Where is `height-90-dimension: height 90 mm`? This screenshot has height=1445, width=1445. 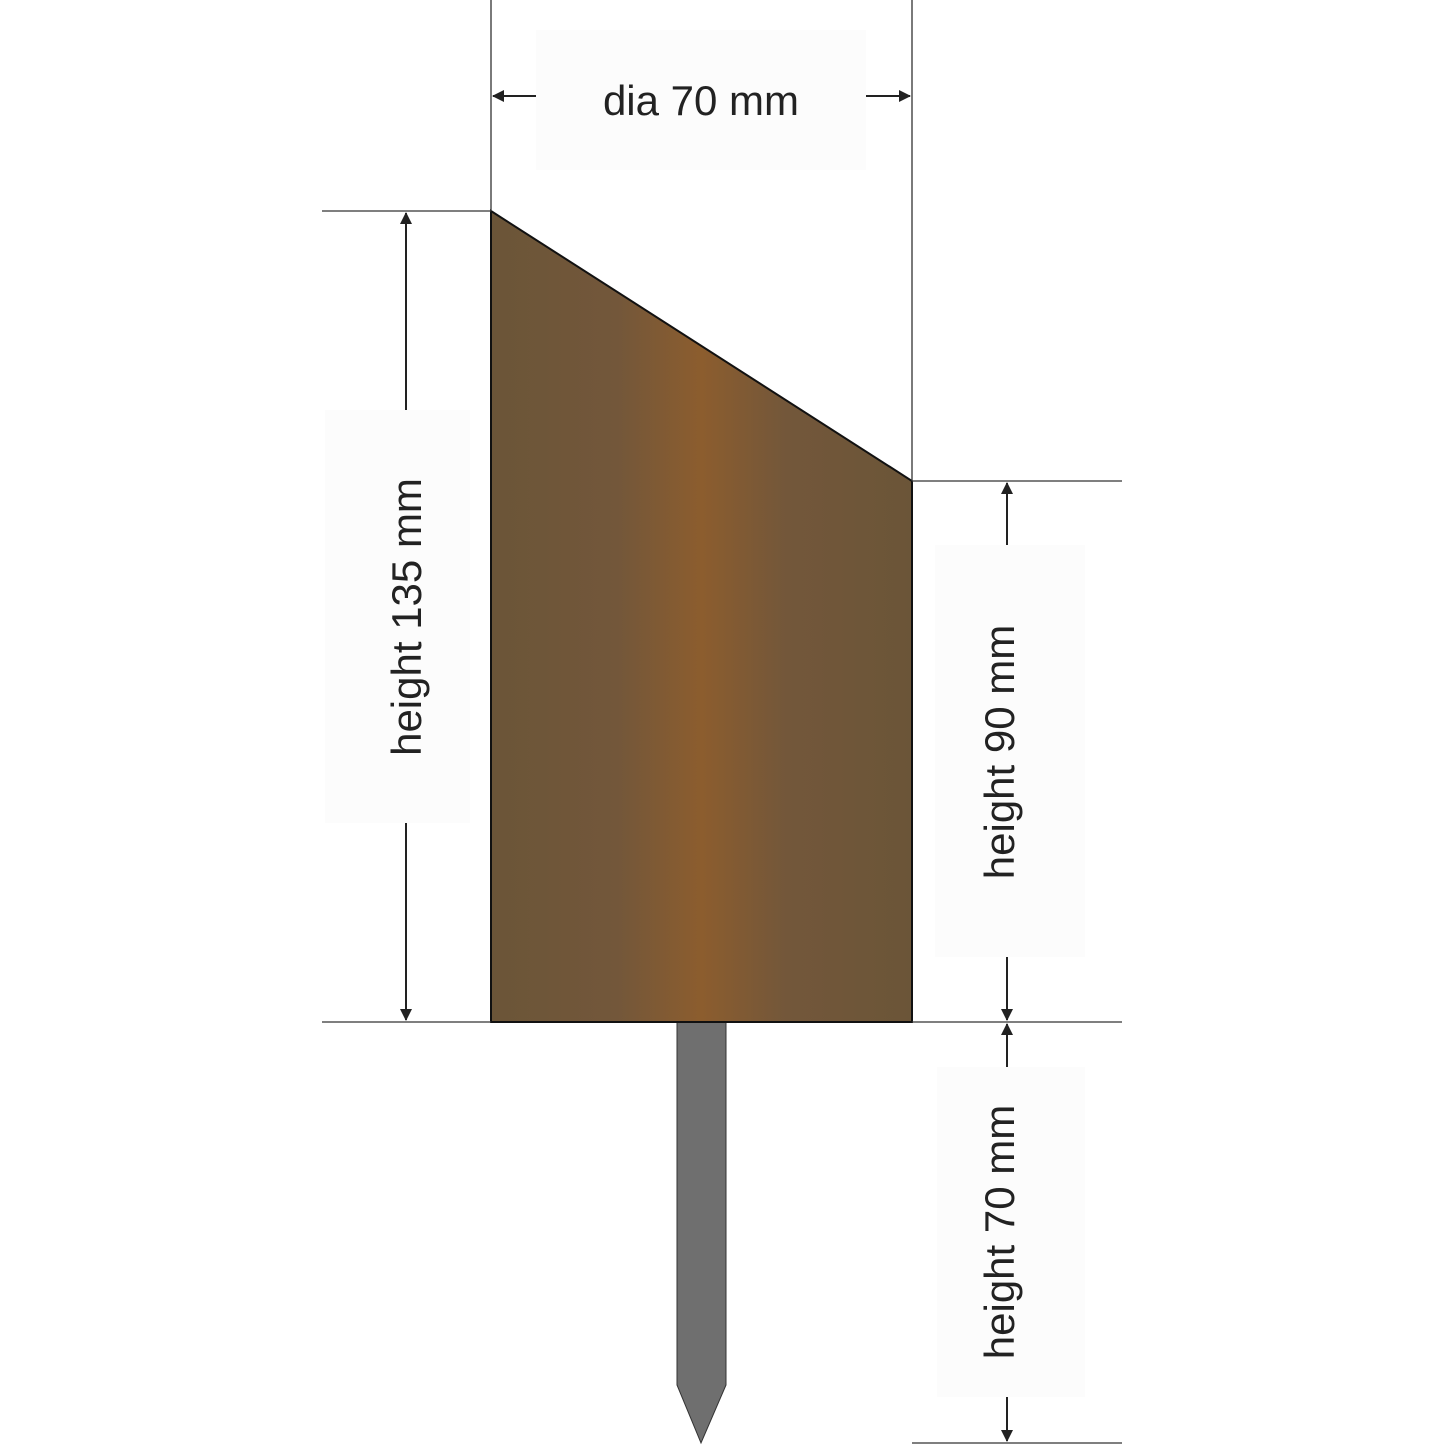
height-90-dimension: height 90 mm is located at coordinates (999, 751).